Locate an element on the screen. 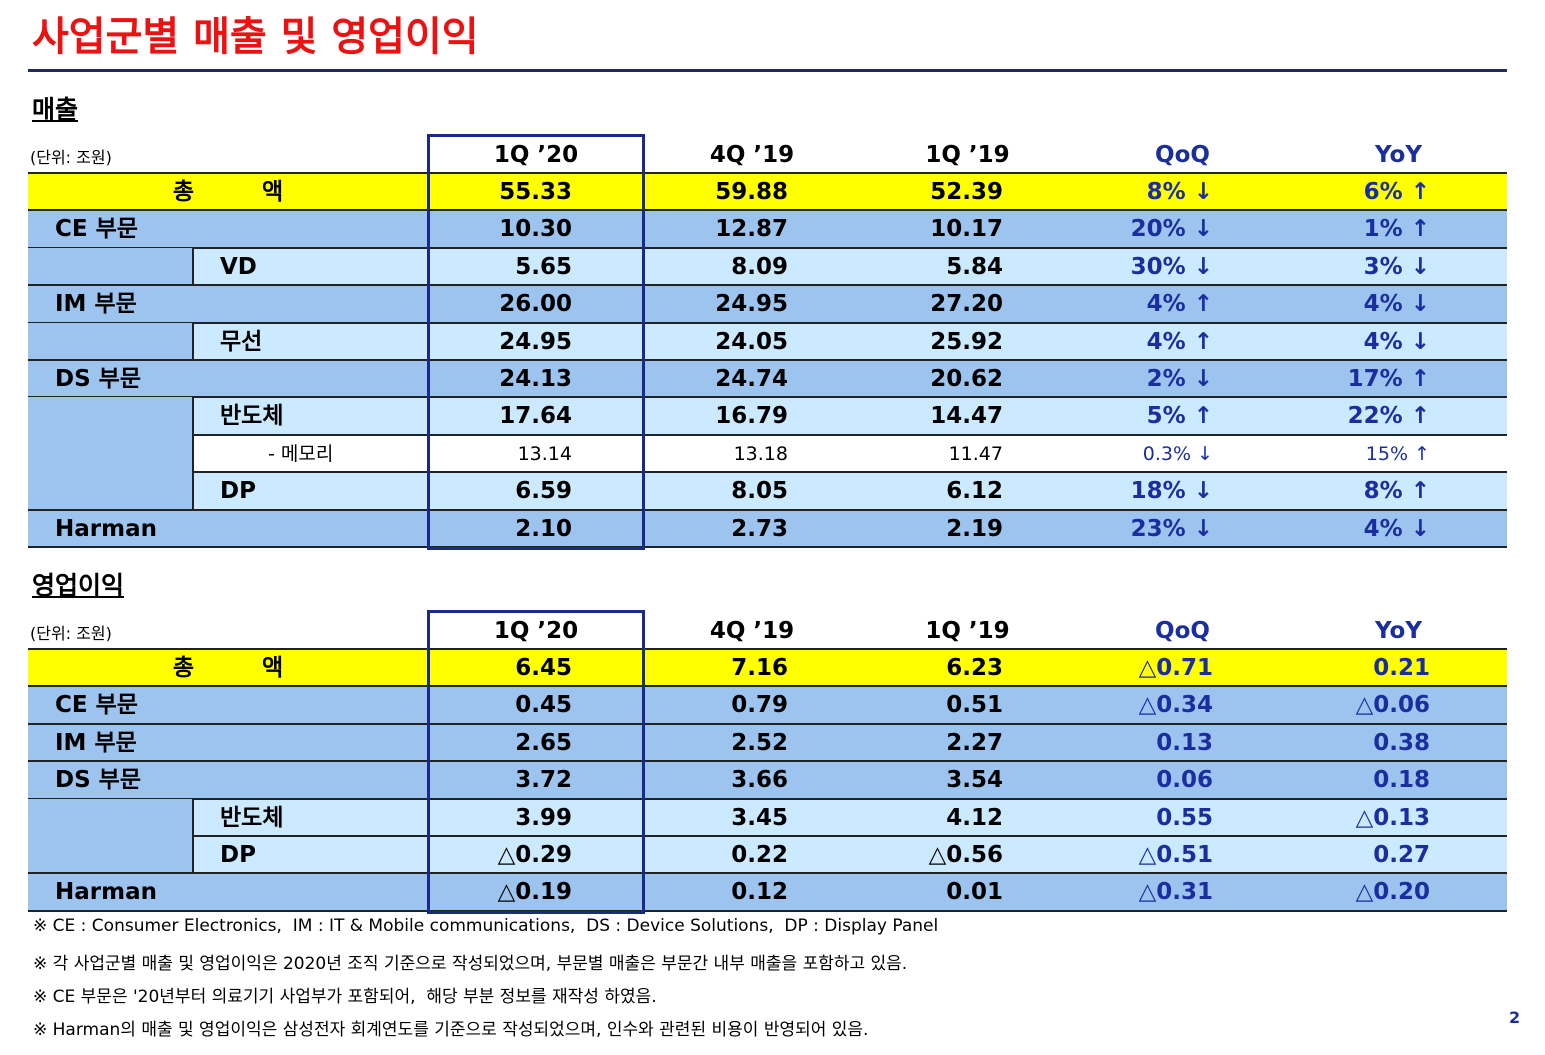 The width and height of the screenshot is (1545, 1055). column-header: QoQ is located at coordinates (1182, 155).